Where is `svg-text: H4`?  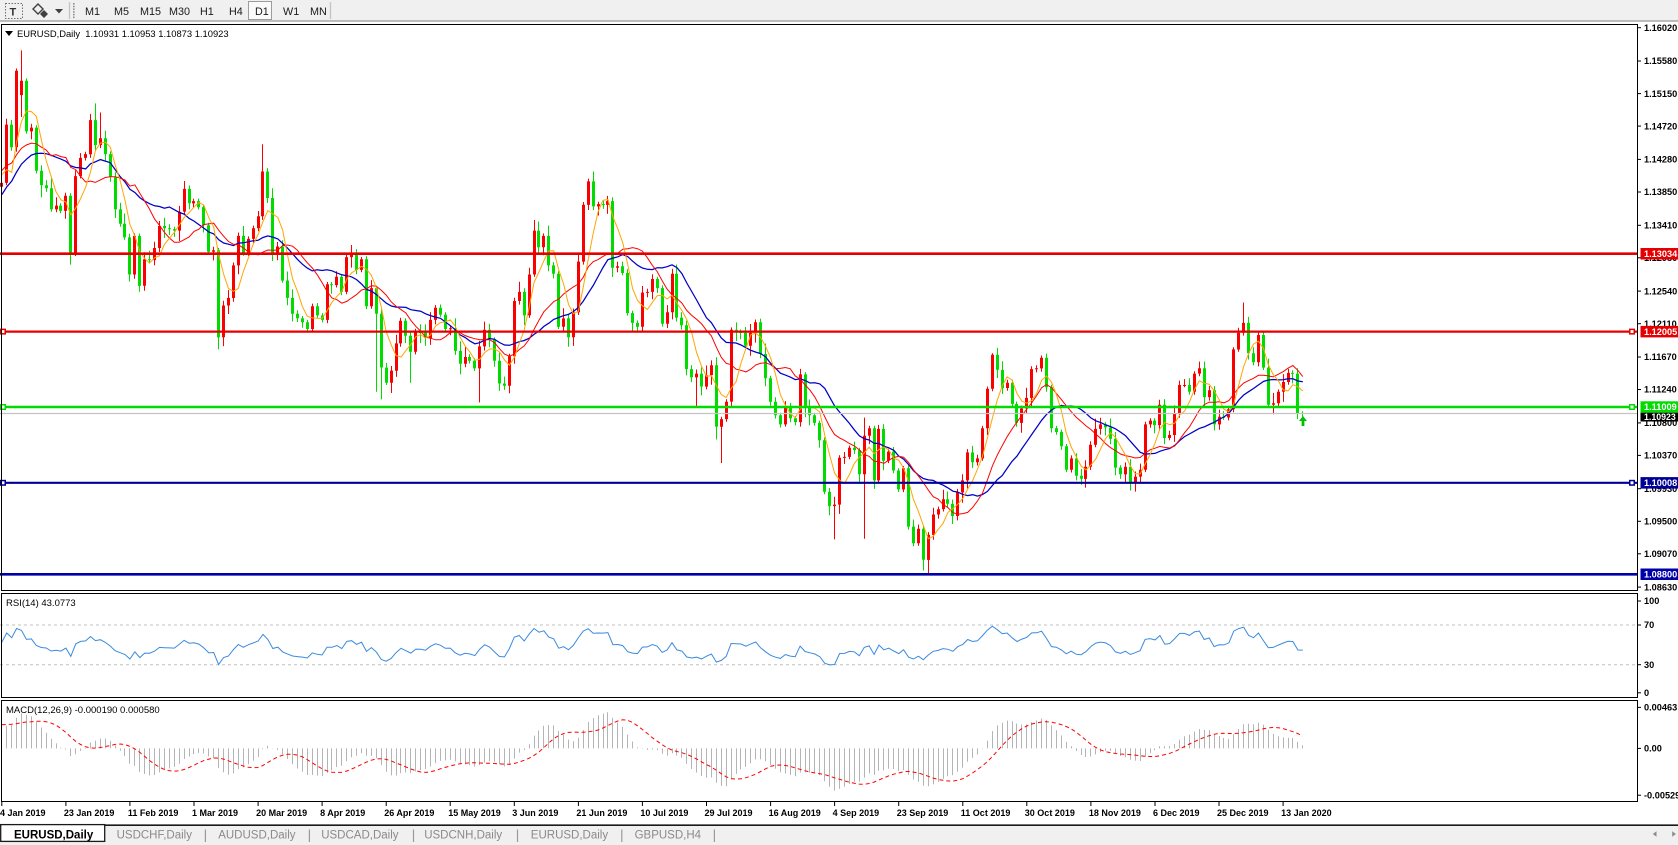 svg-text: H4 is located at coordinates (236, 12).